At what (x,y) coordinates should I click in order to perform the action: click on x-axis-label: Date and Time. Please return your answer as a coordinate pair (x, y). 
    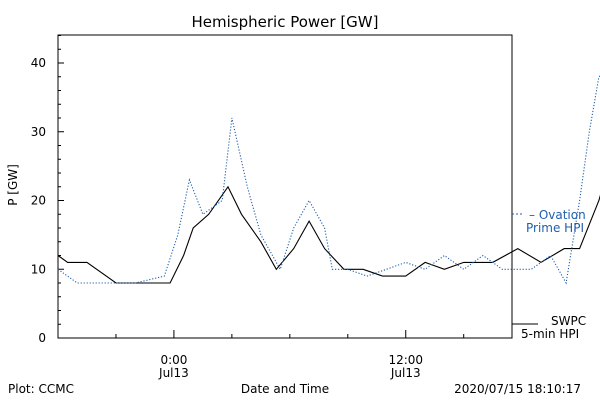
    Looking at the image, I should click on (285, 389).